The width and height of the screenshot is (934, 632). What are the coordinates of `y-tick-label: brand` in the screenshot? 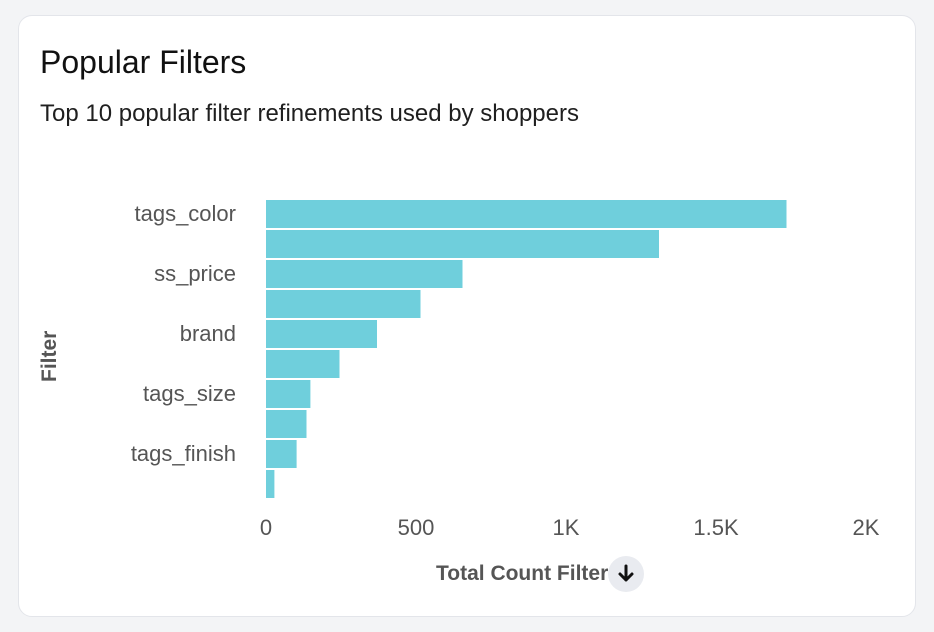 It's located at (208, 333).